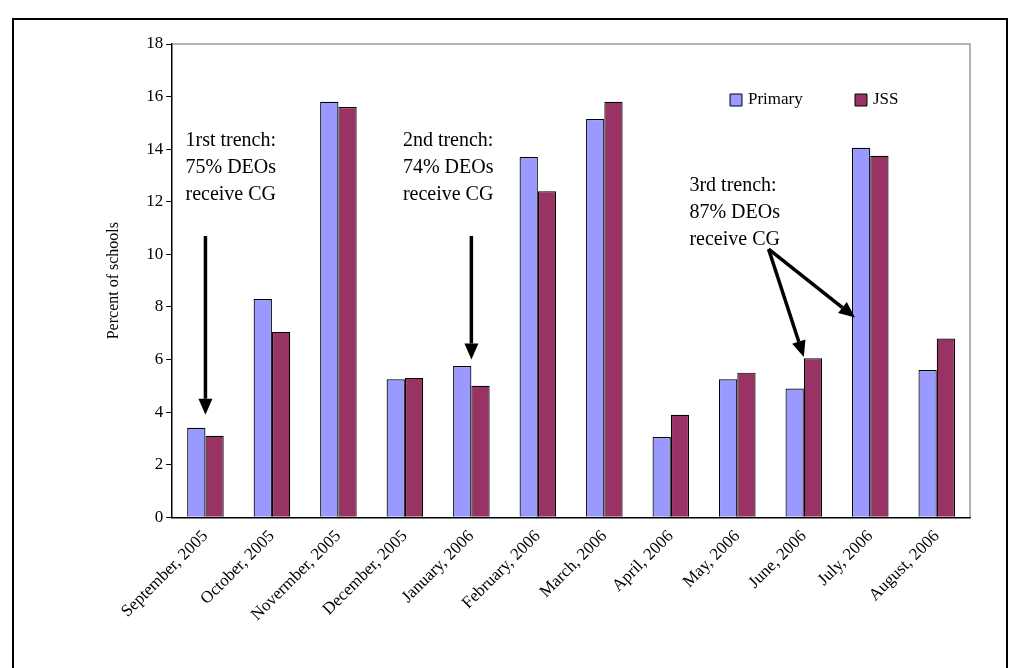  I want to click on y-tick-label: 18, so click(155, 43).